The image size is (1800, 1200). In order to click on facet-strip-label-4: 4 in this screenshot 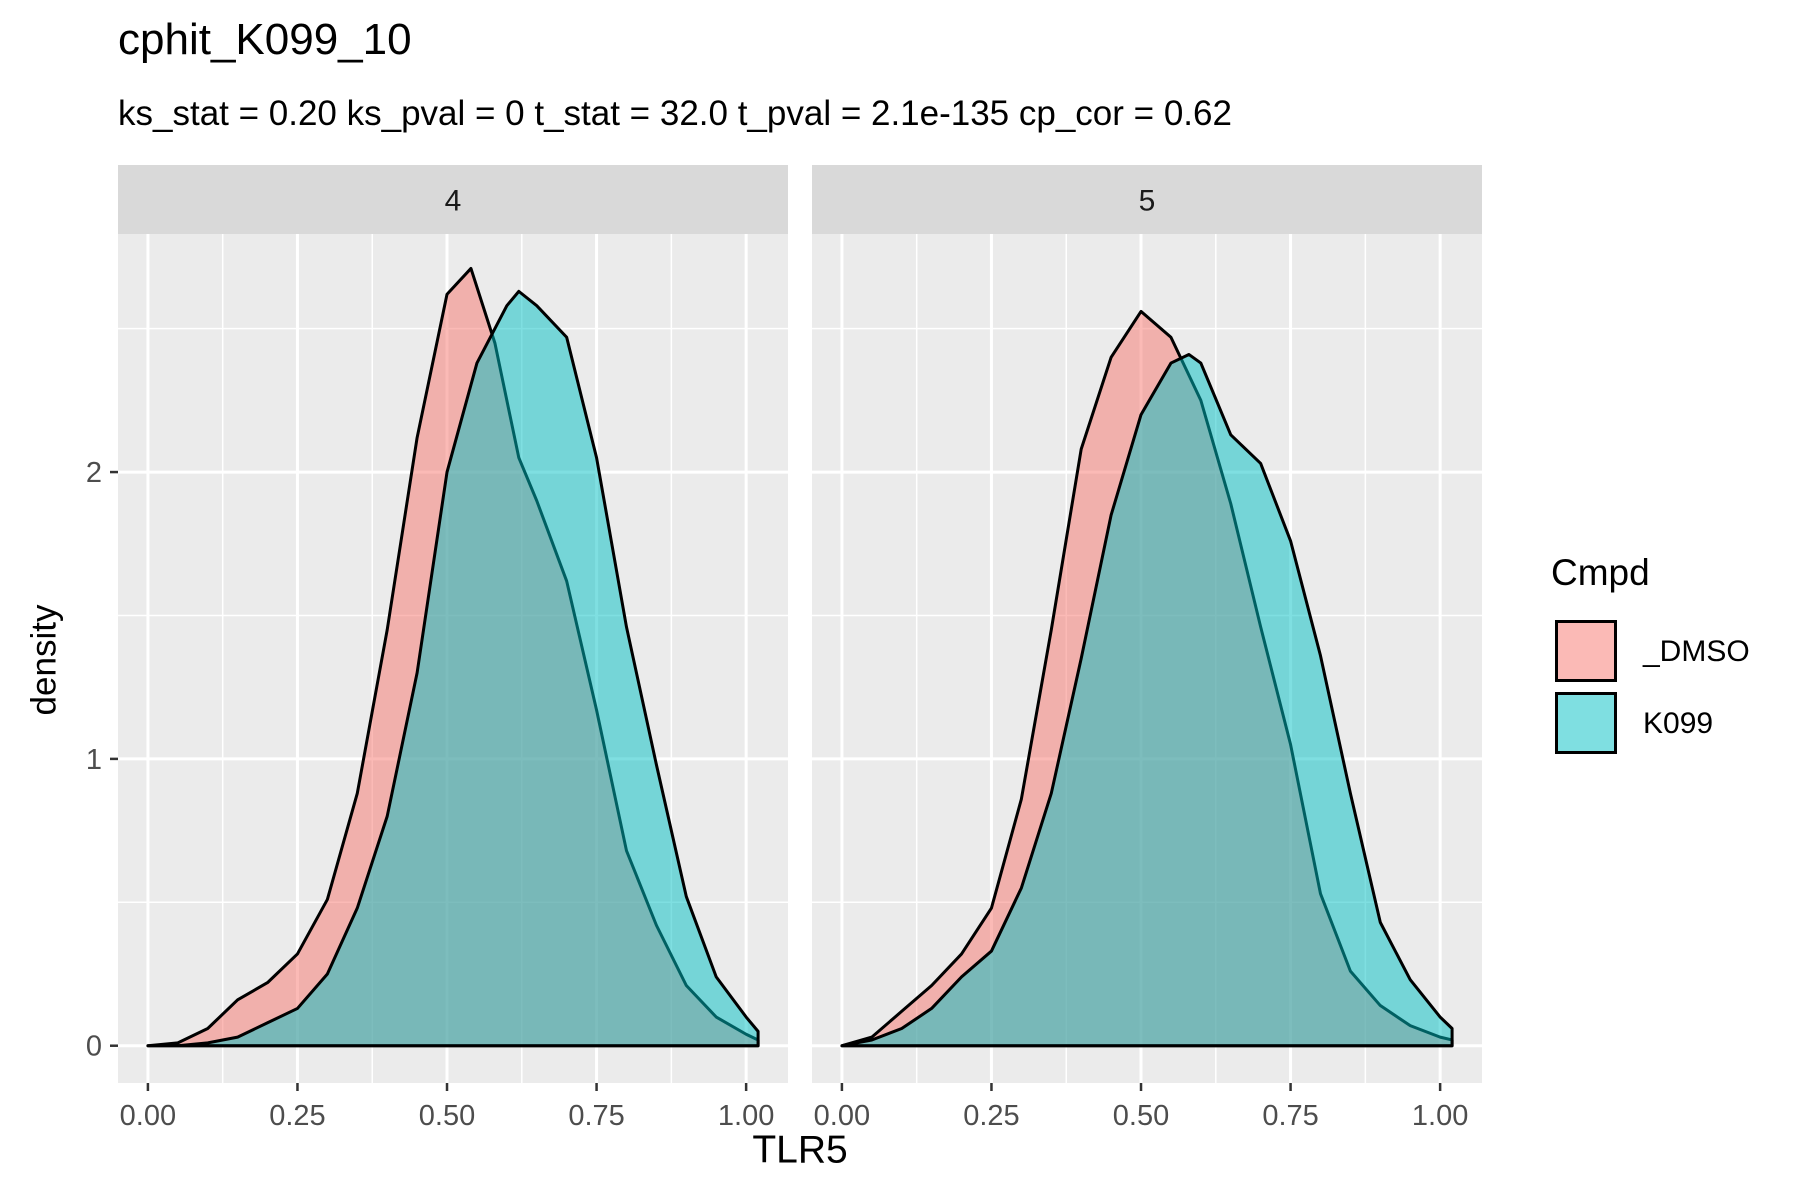, I will do `click(453, 201)`.